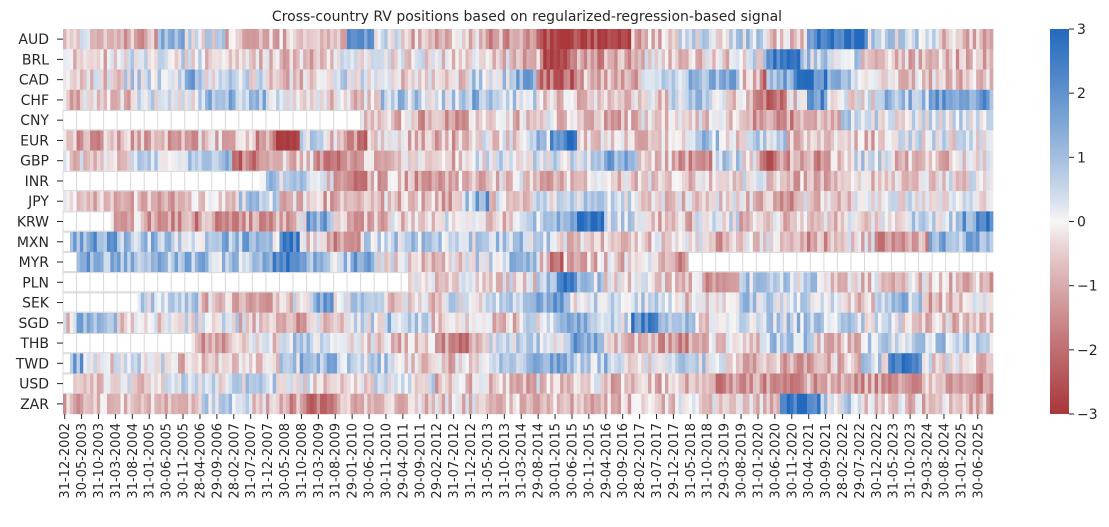 This screenshot has width=1109, height=527. What do you see at coordinates (66, 363) in the screenshot?
I see `missing-cell-block` at bounding box center [66, 363].